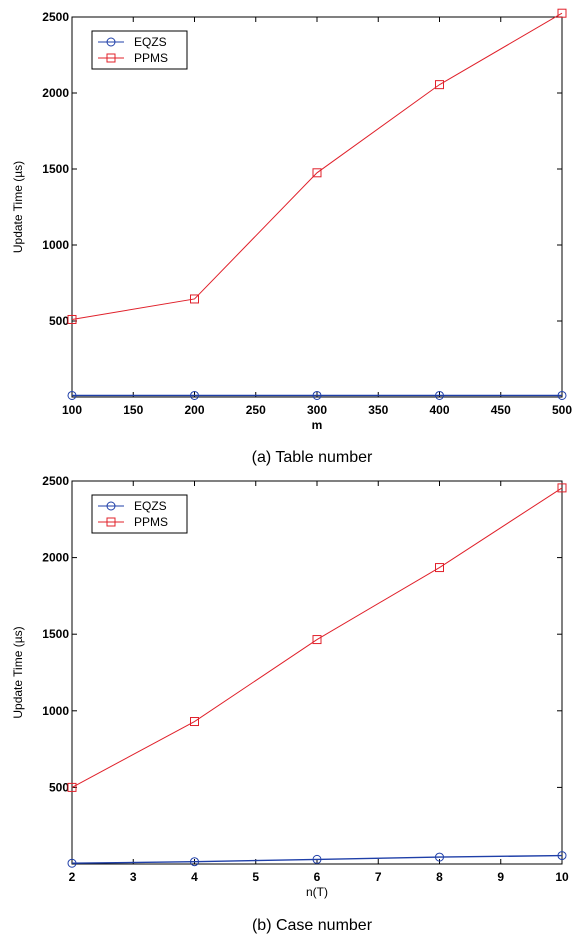 The image size is (573, 939). What do you see at coordinates (312, 925) in the screenshot?
I see `chart-b-caption: (b) Case number` at bounding box center [312, 925].